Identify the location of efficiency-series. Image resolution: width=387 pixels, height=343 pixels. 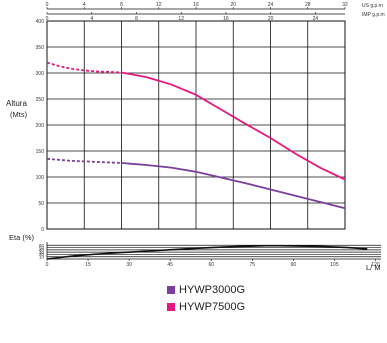
(207, 252).